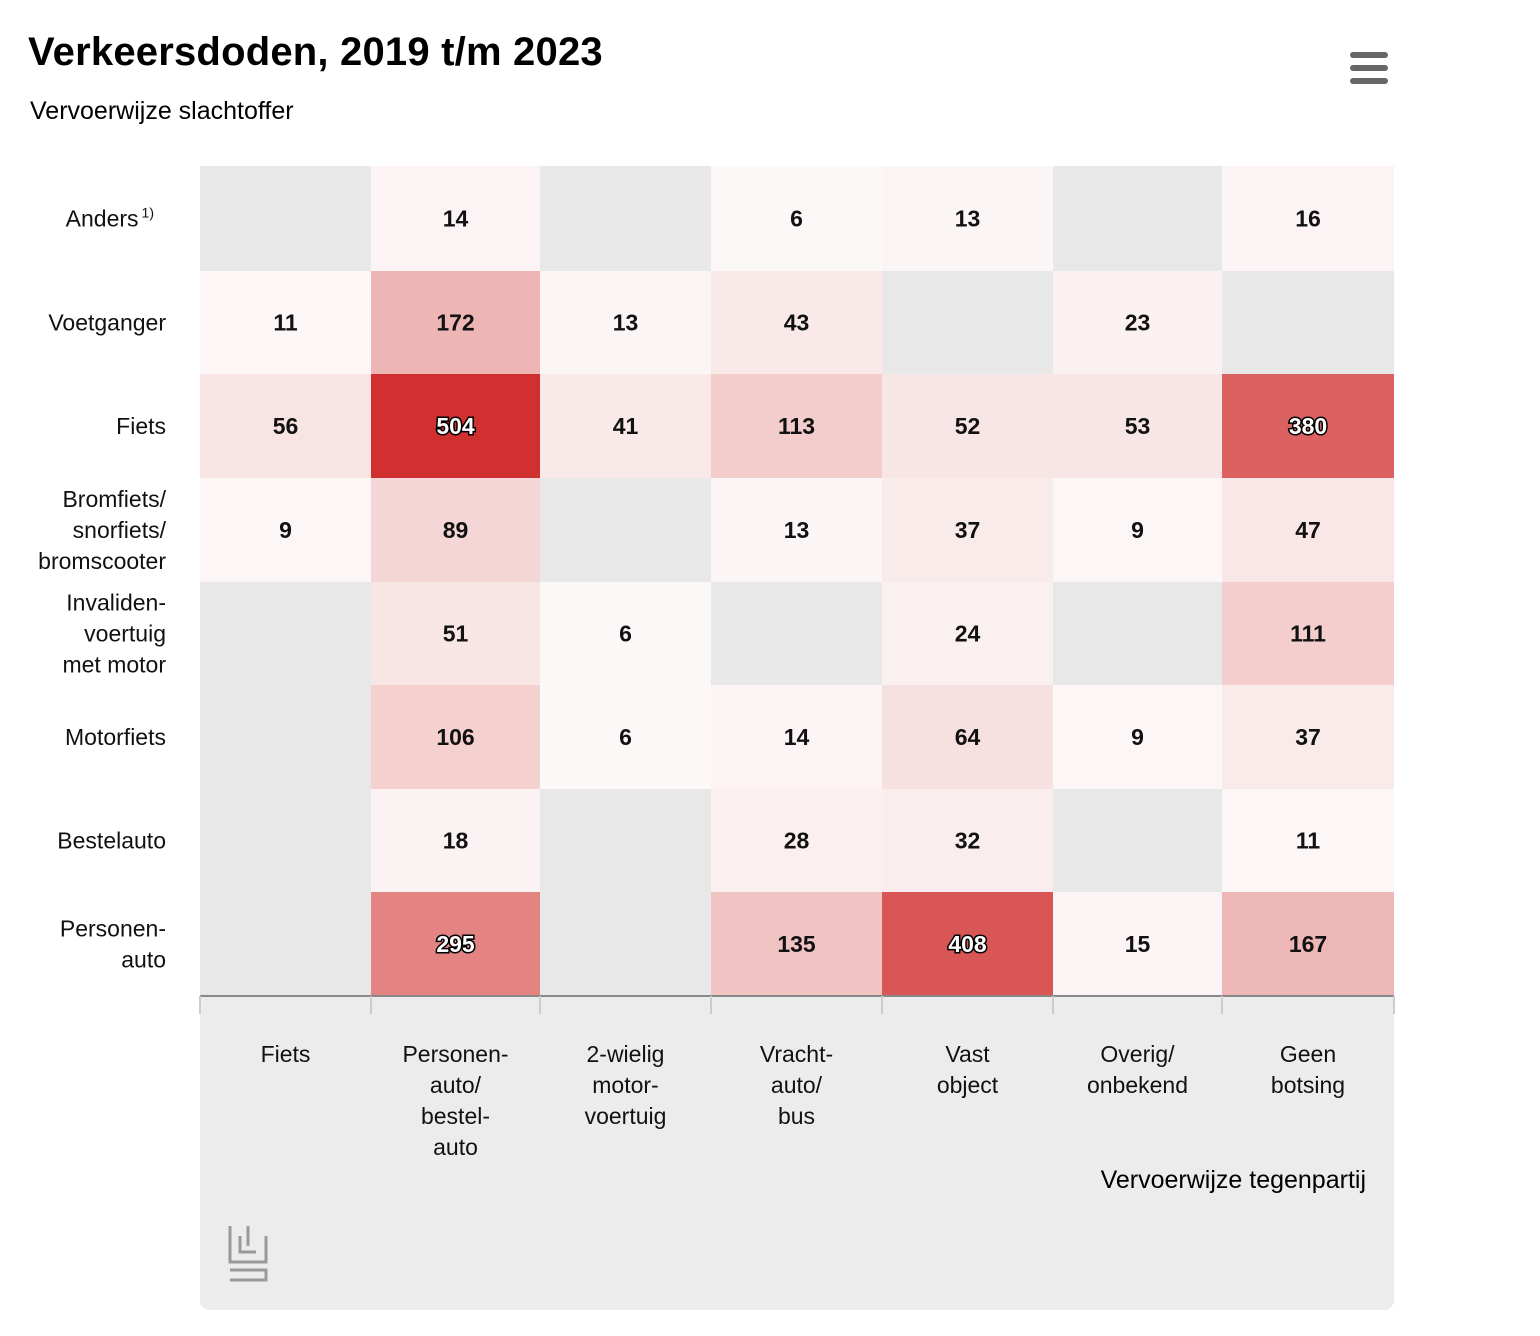 The height and width of the screenshot is (1336, 1540). What do you see at coordinates (162, 111) in the screenshot?
I see `chart-subtitle: Vervoerwijze slachtoffer` at bounding box center [162, 111].